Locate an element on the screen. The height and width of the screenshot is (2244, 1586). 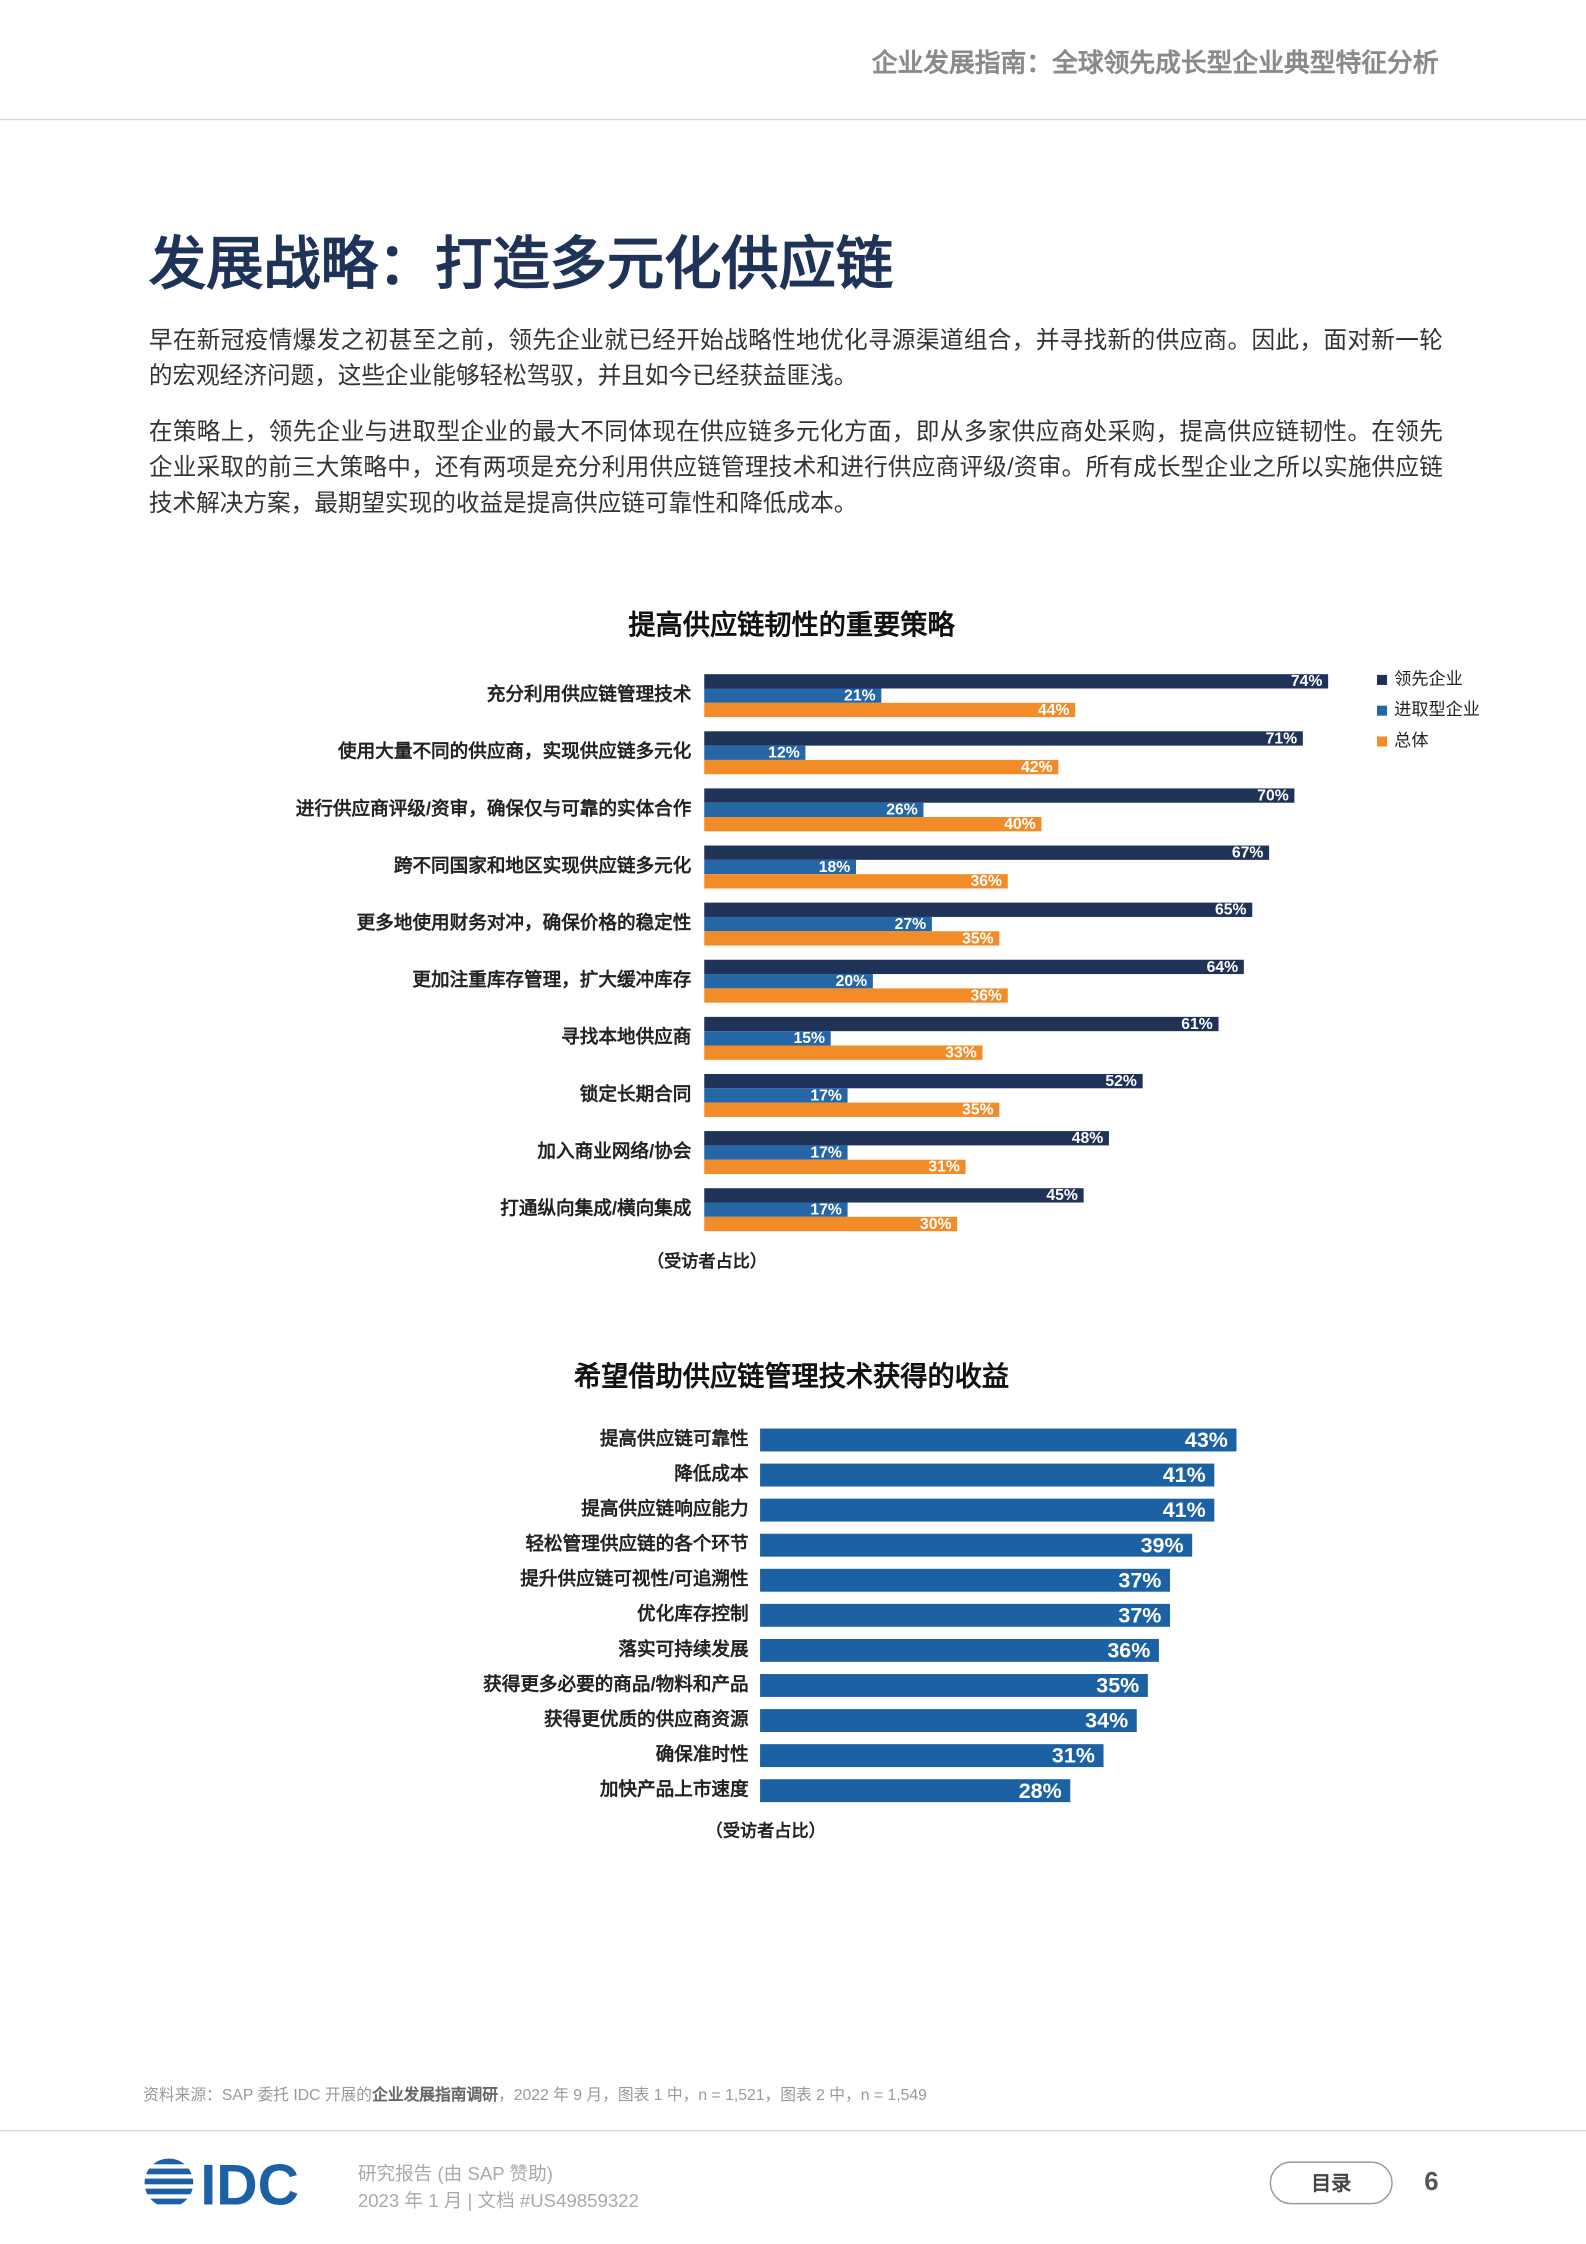
category-label: 更加注重库存管理，扩大缓冲库存 is located at coordinates (551, 979).